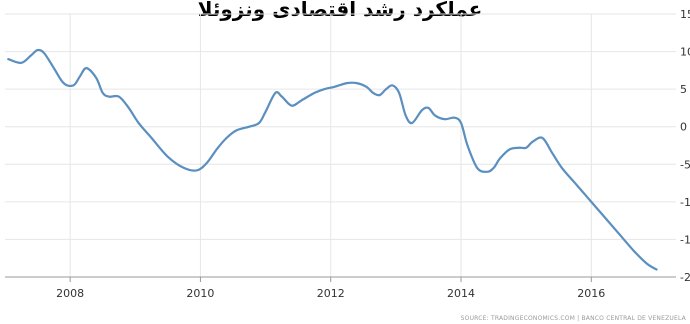 Image resolution: width=690 pixels, height=324 pixels. I want to click on y-tick-label: -20, so click(685, 277).